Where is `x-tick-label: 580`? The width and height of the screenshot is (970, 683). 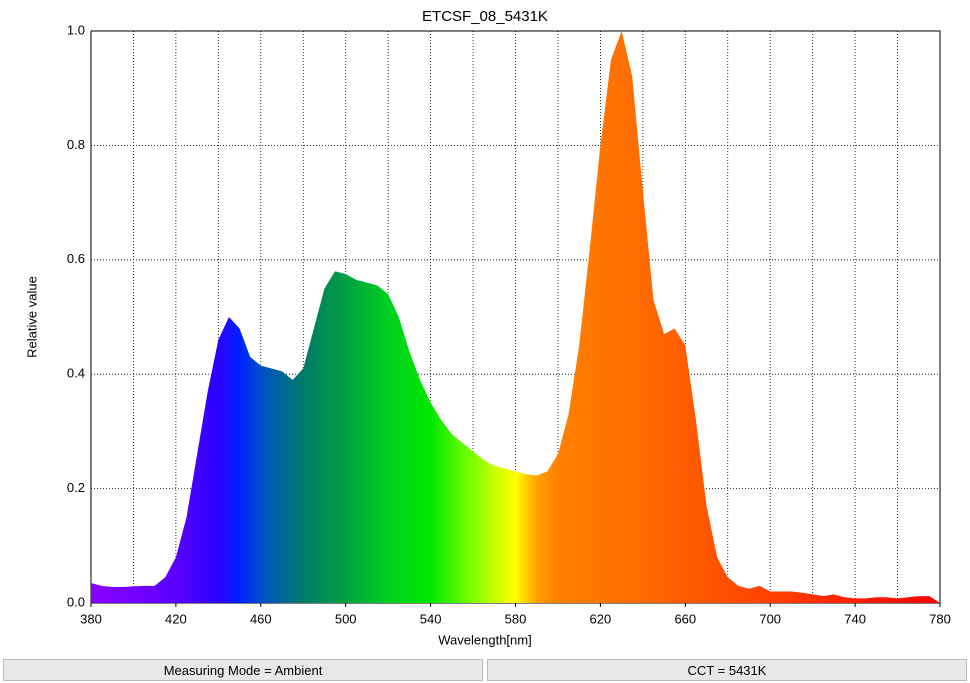
x-tick-label: 580 is located at coordinates (516, 618).